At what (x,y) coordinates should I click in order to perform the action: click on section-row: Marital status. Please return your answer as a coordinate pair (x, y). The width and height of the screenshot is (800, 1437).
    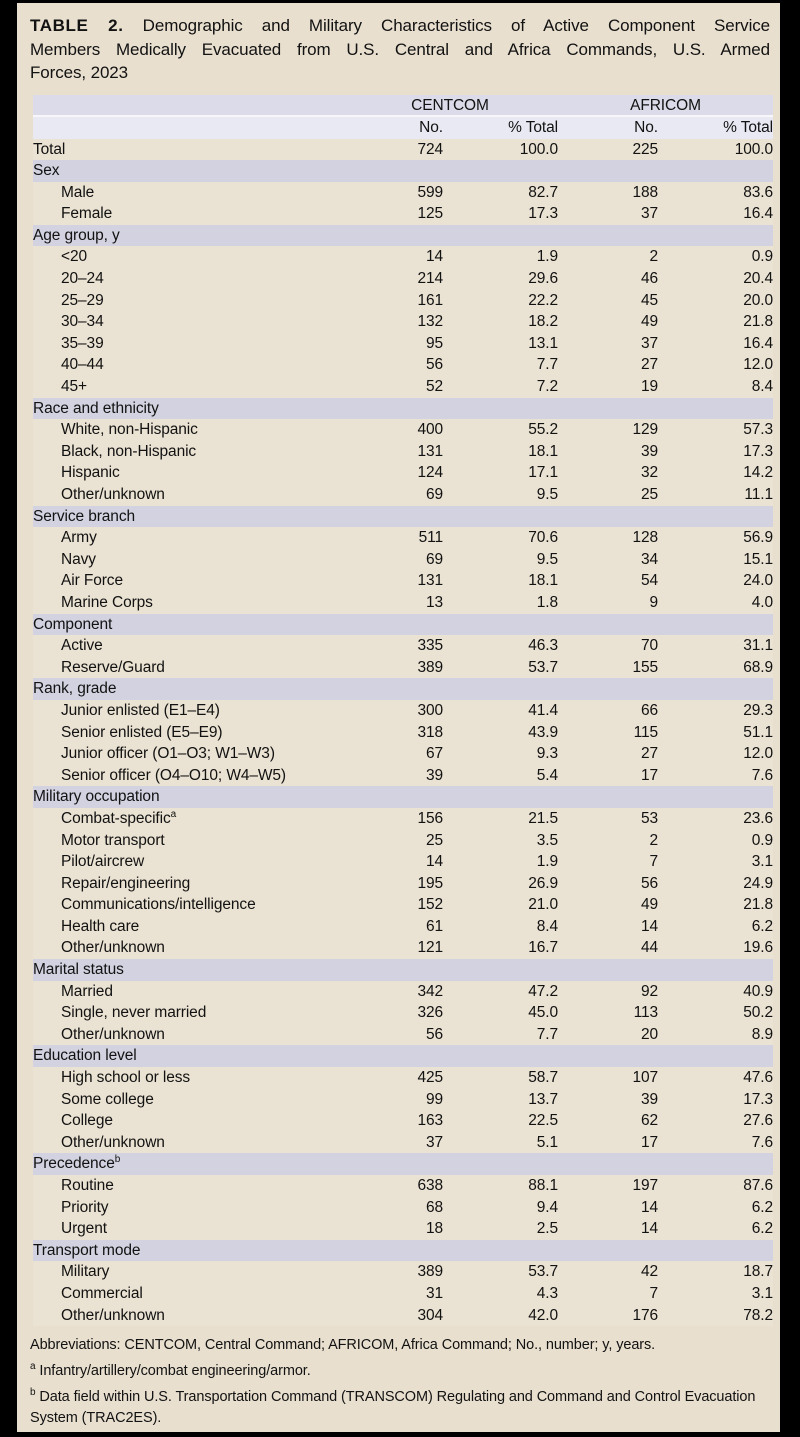
    Looking at the image, I should click on (403, 970).